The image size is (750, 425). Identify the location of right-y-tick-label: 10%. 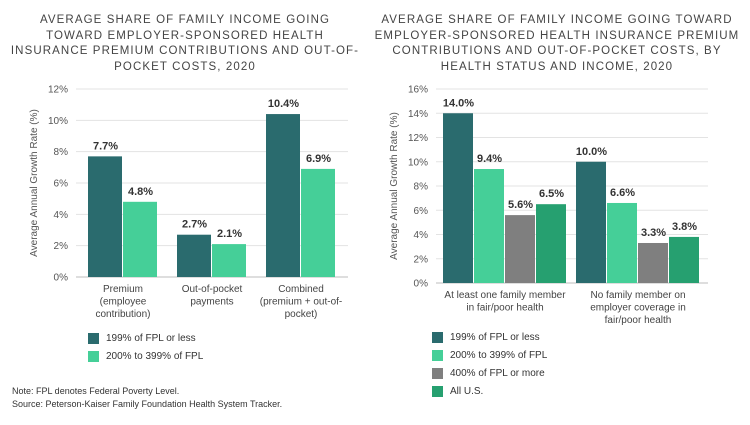
(418, 162).